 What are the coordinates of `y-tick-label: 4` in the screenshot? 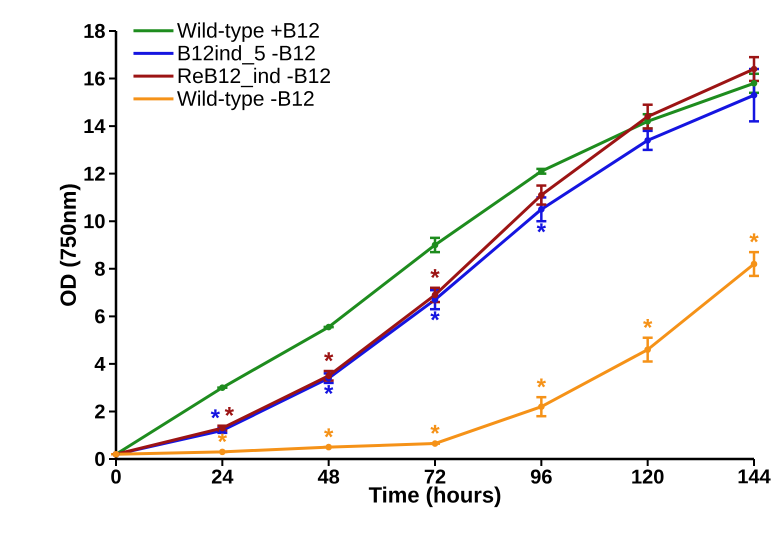 It's located at (100, 364).